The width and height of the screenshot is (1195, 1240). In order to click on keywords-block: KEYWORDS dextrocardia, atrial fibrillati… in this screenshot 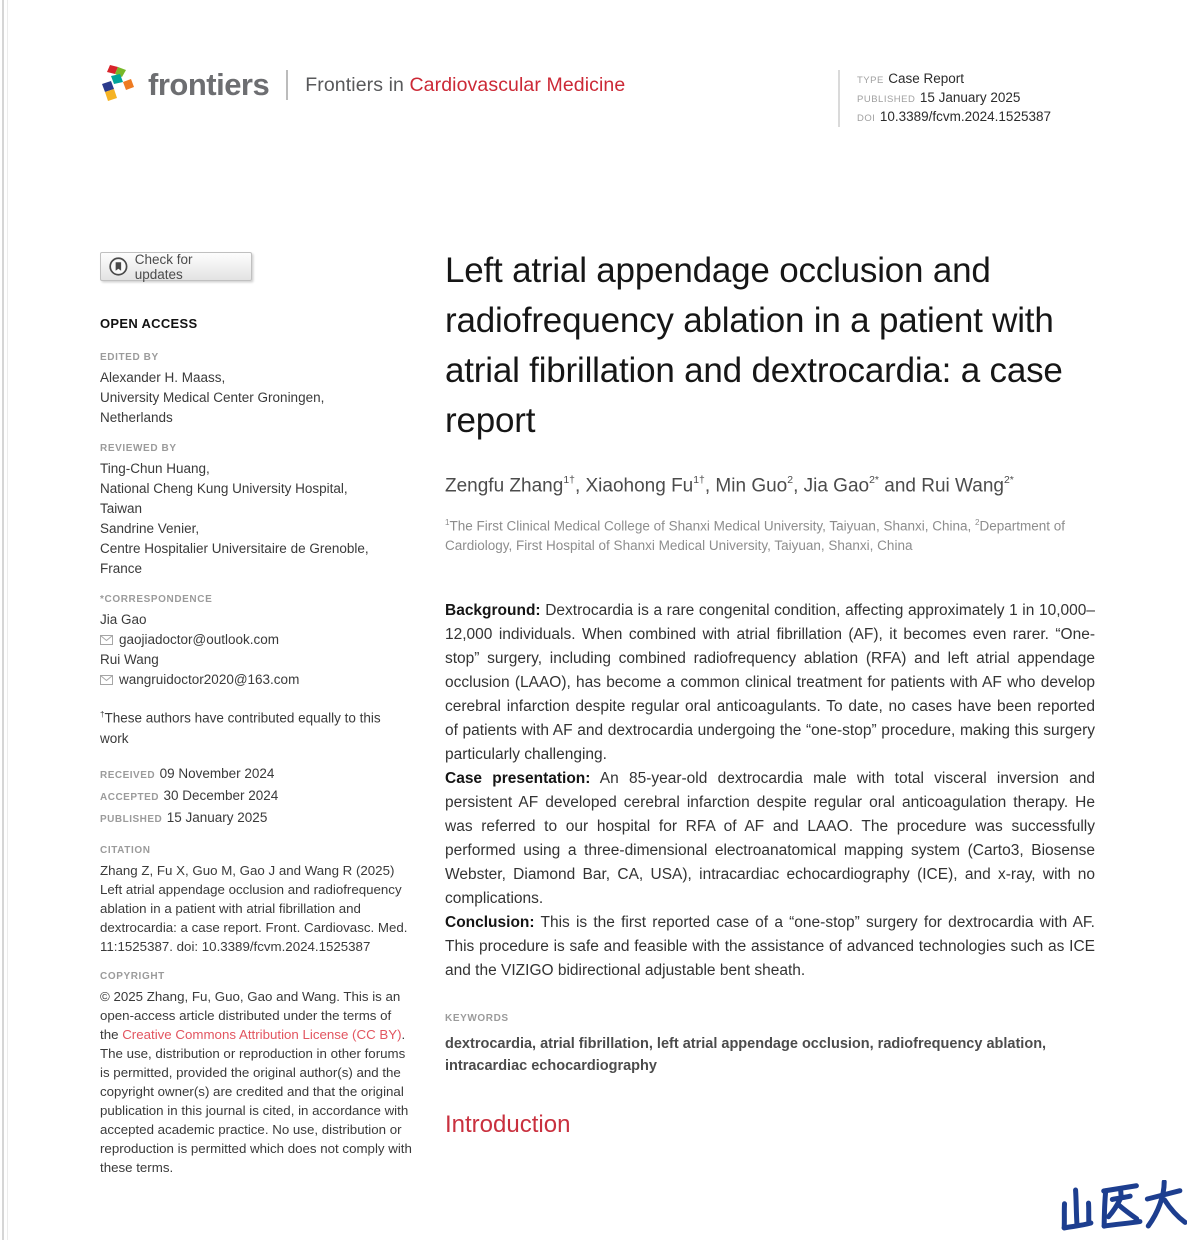, I will do `click(770, 1045)`.